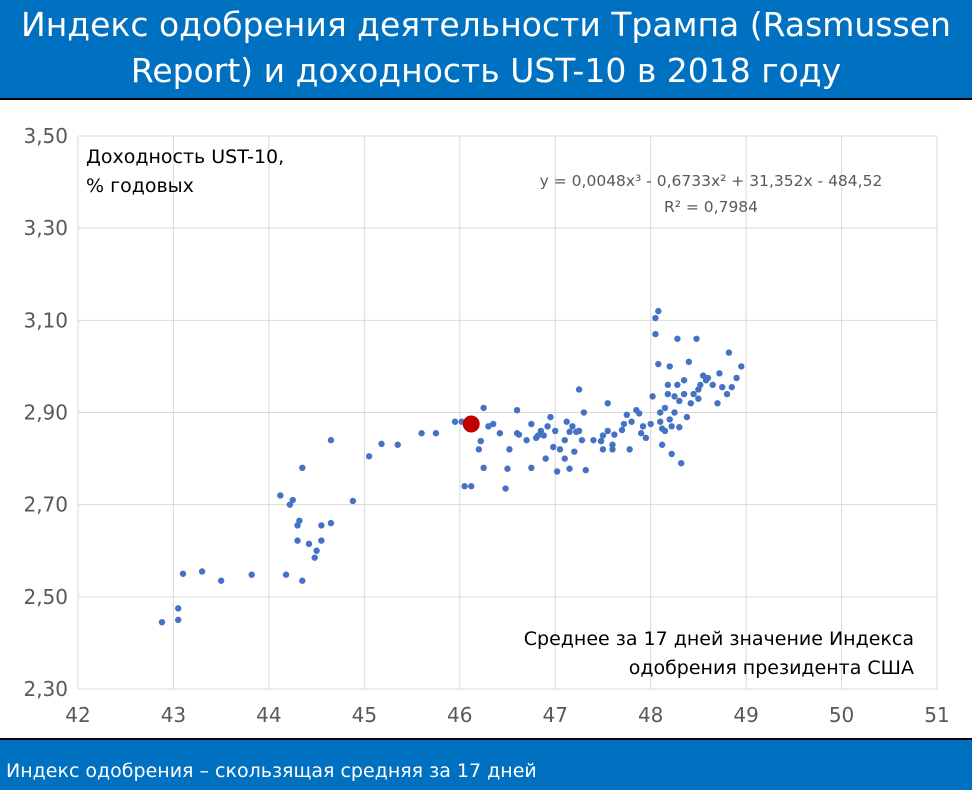  I want to click on y-axis-title: Доходность UST-10,, so click(185, 157).